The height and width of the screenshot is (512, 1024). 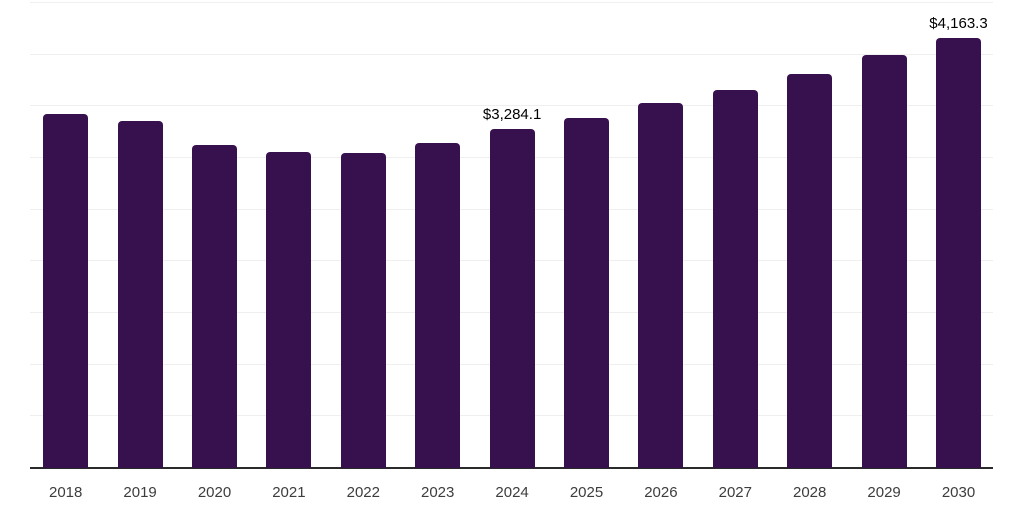 I want to click on x-tick-2023: 2023, so click(x=438, y=492).